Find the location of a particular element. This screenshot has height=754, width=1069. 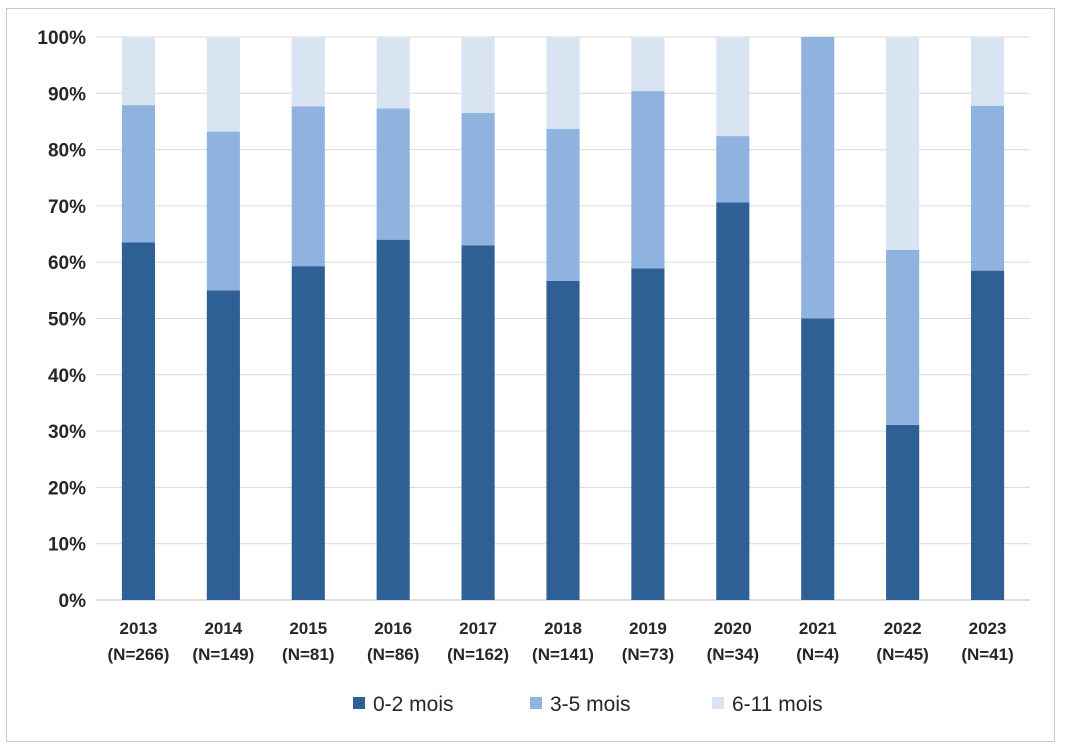

y-tick-label: 40% is located at coordinates (67, 376).